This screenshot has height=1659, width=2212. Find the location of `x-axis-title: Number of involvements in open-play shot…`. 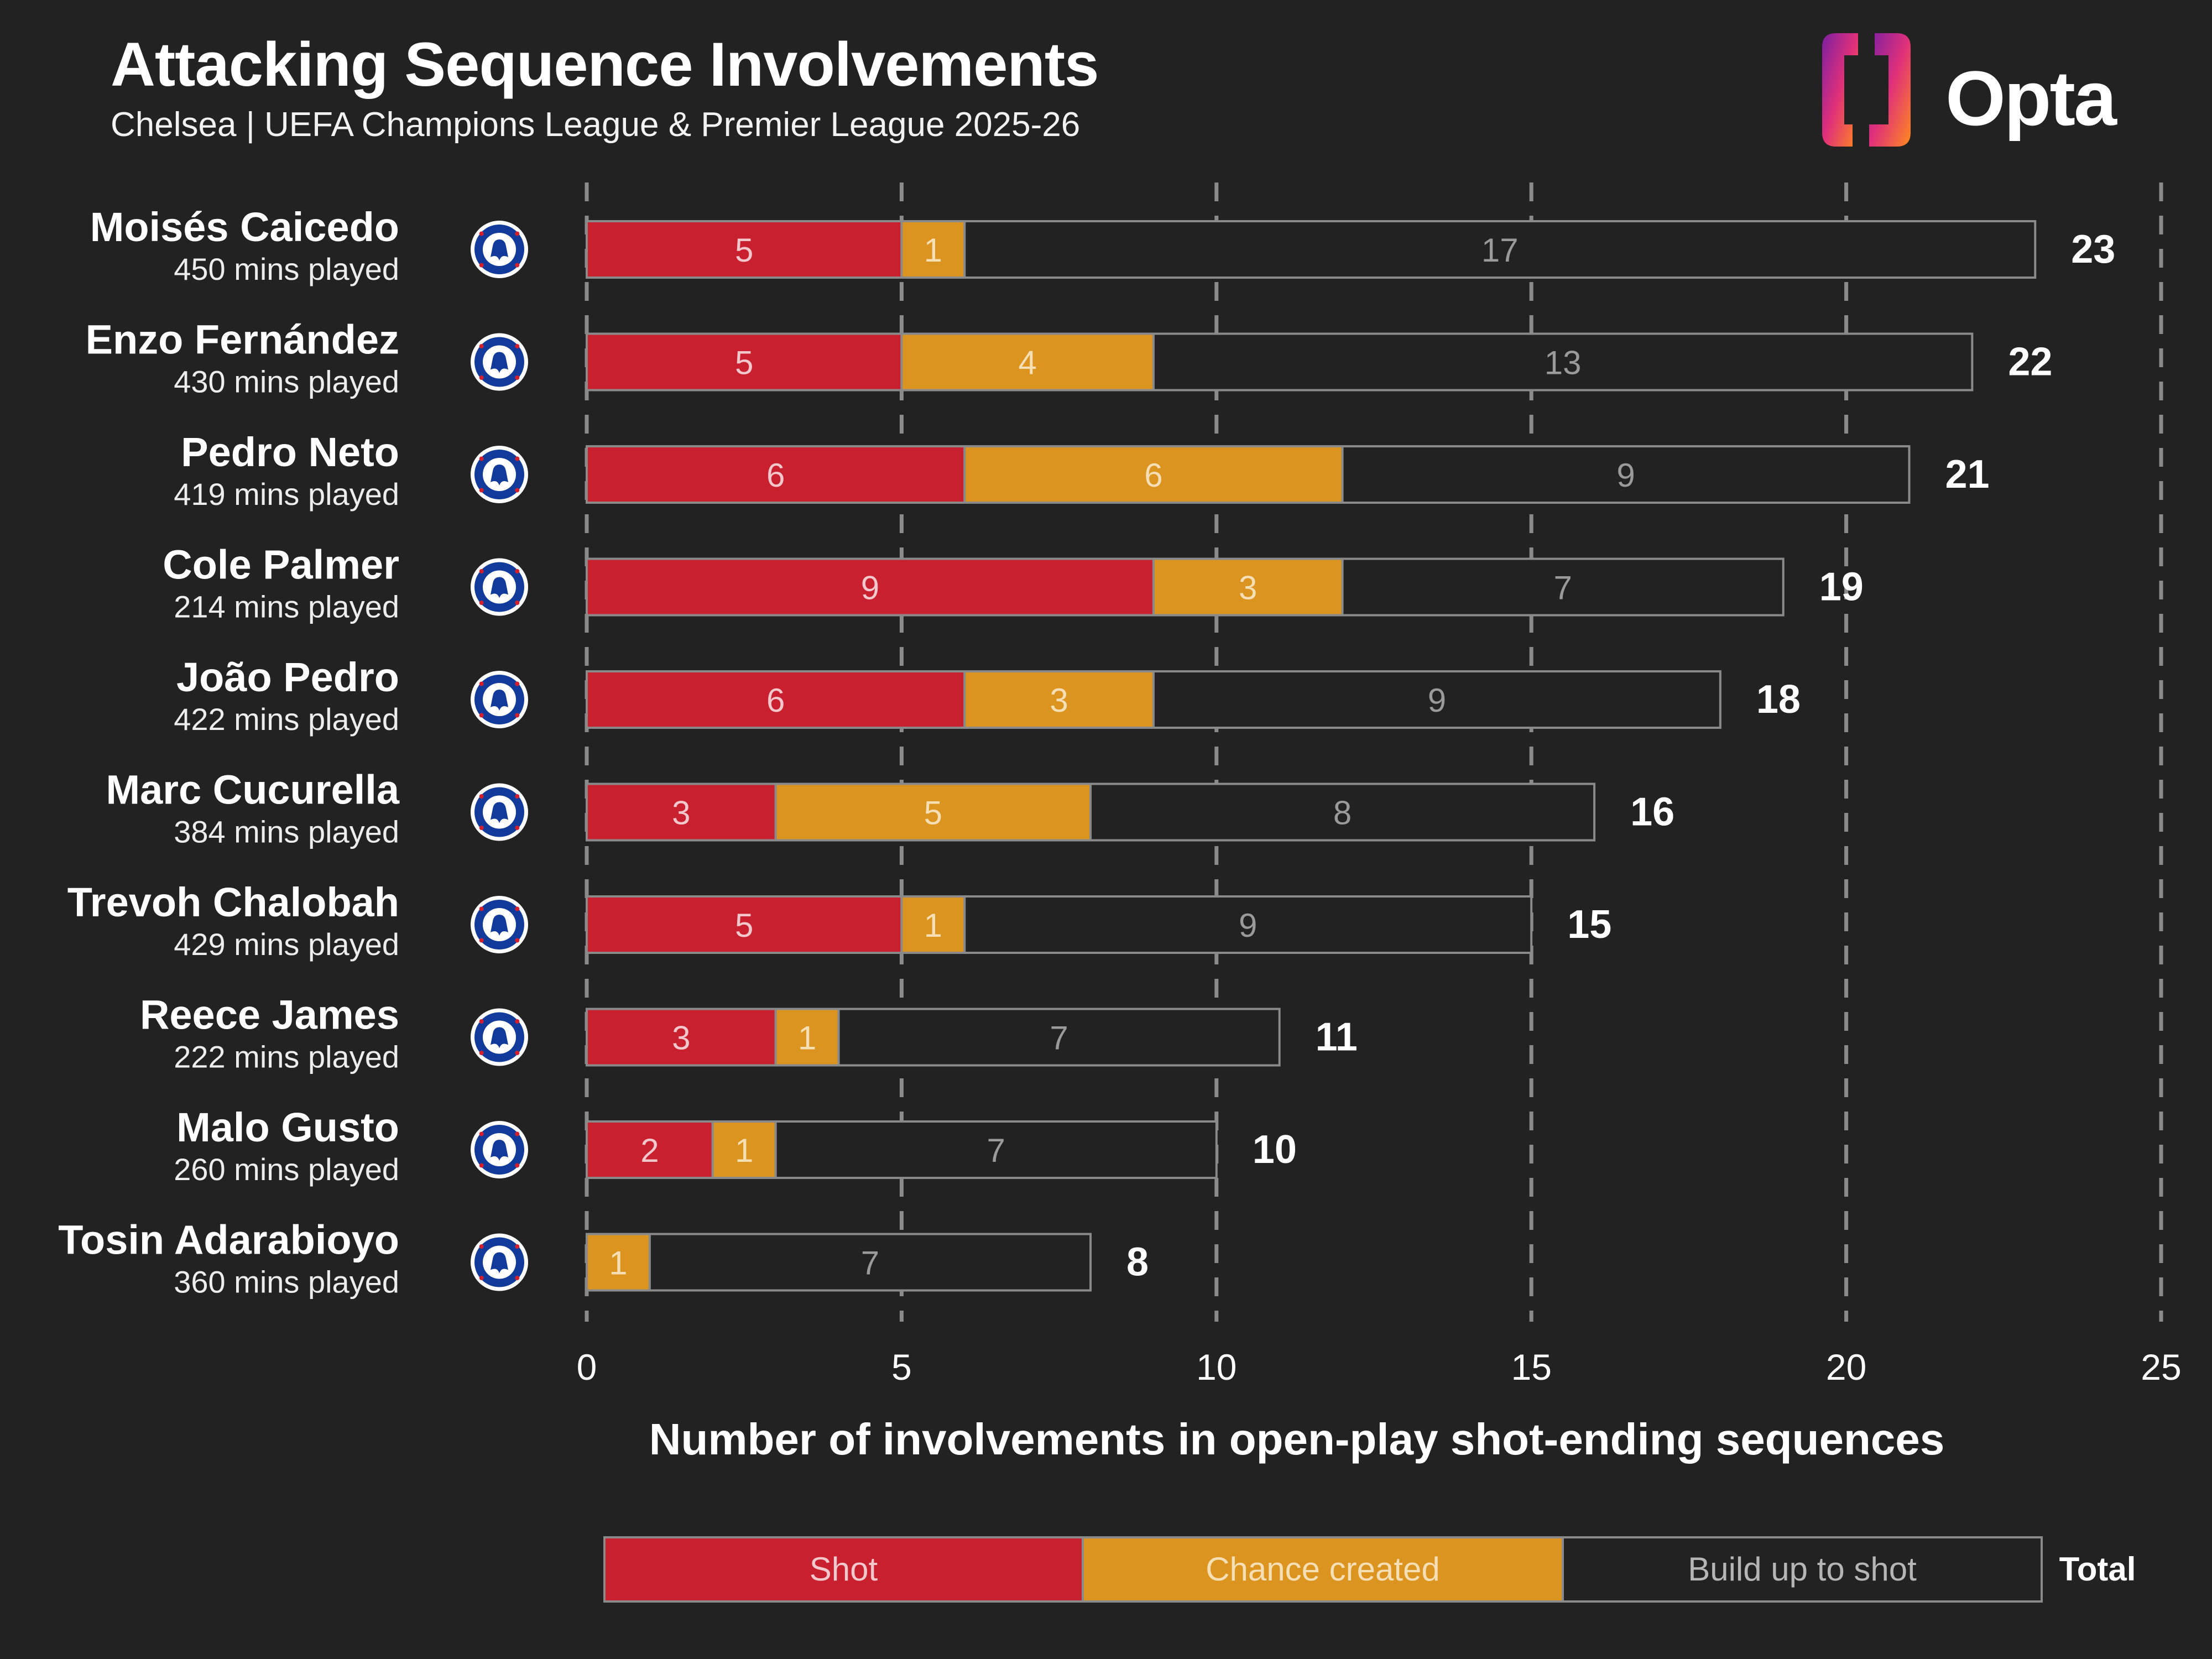

x-axis-title: Number of involvements in open-play shot… is located at coordinates (1297, 1439).